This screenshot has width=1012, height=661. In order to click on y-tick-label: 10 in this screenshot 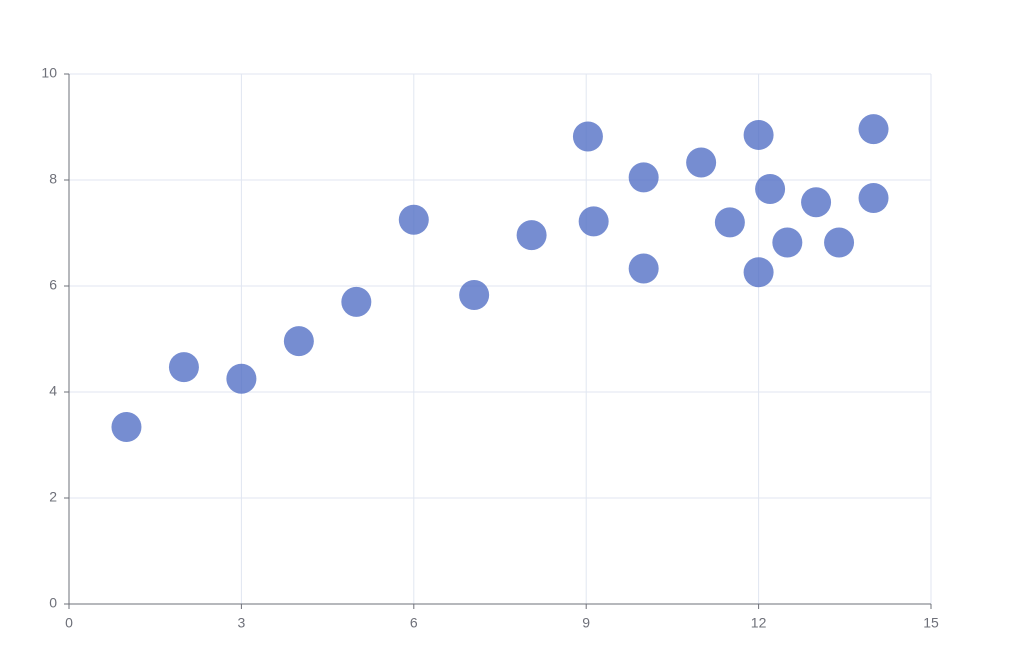, I will do `click(49, 73)`.